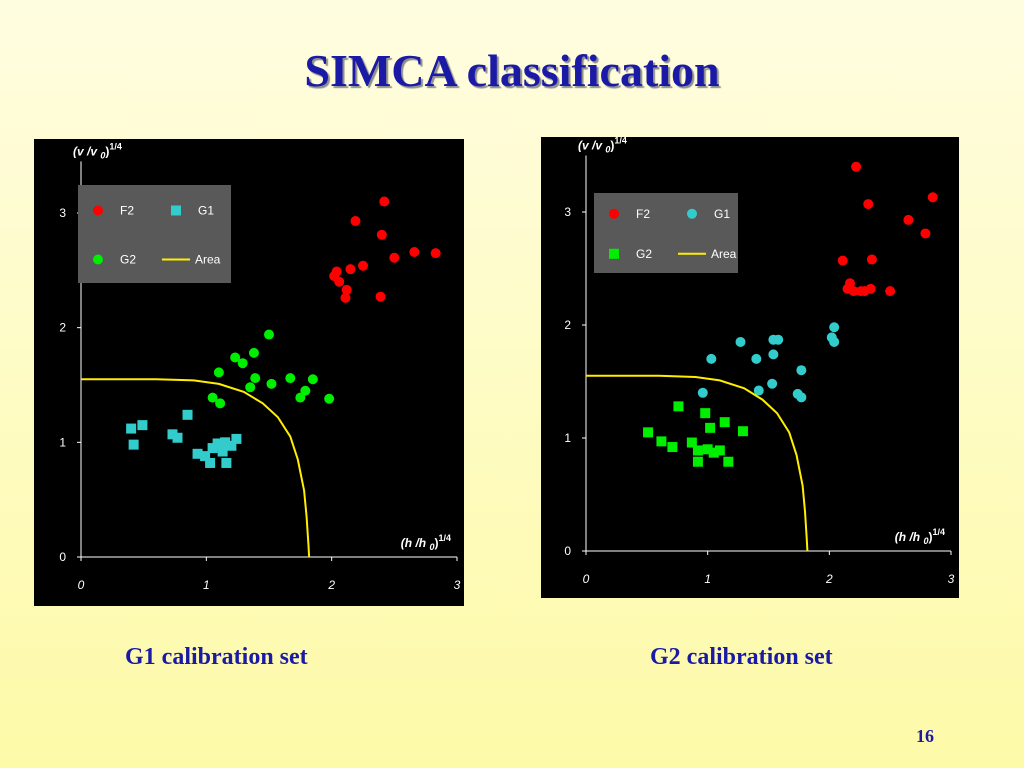 The height and width of the screenshot is (768, 1024). What do you see at coordinates (206, 210) in the screenshot?
I see `legend-g1-label: G1` at bounding box center [206, 210].